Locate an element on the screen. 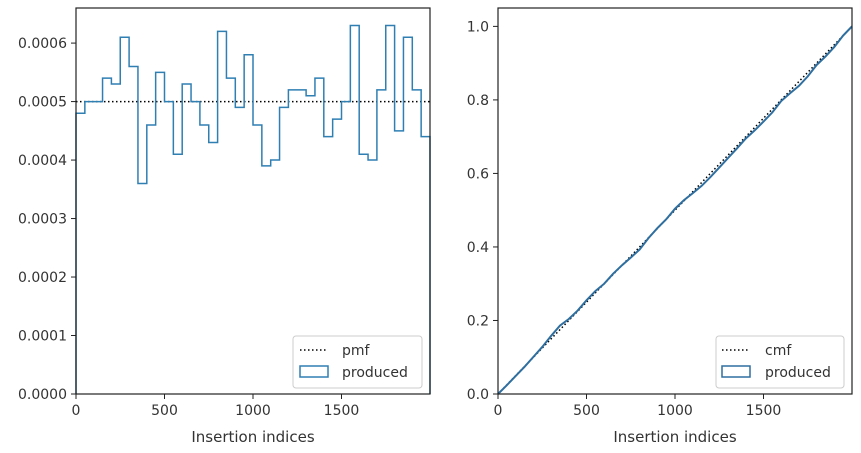 The width and height of the screenshot is (861, 453). p1-y-tick-label: 0.0 is located at coordinates (478, 395).